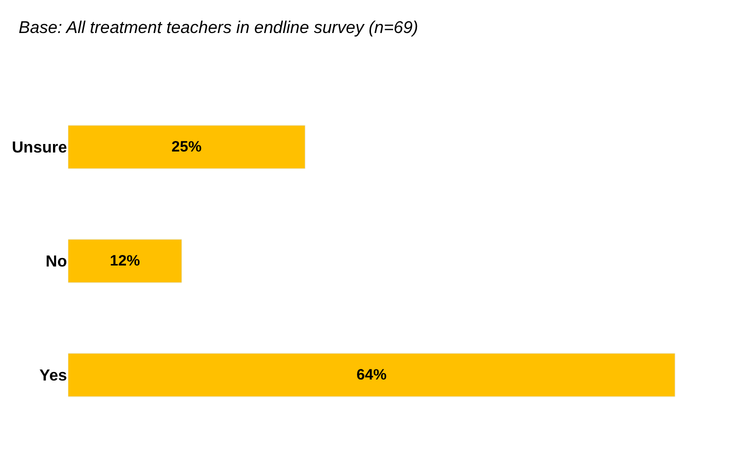  Describe the element at coordinates (53, 376) in the screenshot. I see `y-tick-label: Yes` at that location.